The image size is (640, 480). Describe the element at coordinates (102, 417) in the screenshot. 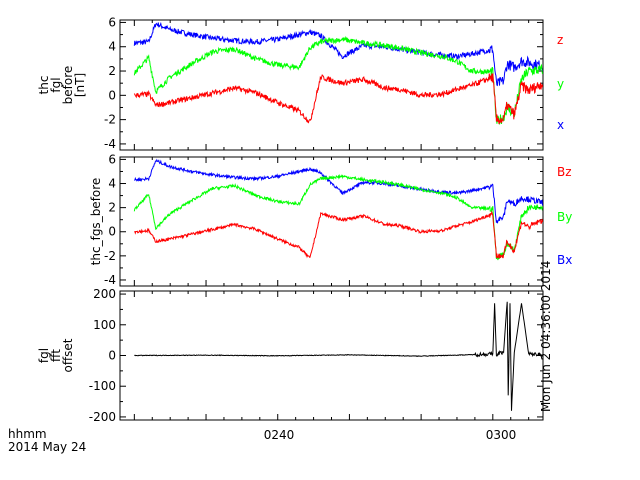

I see `y-tick-label: -200` at that location.